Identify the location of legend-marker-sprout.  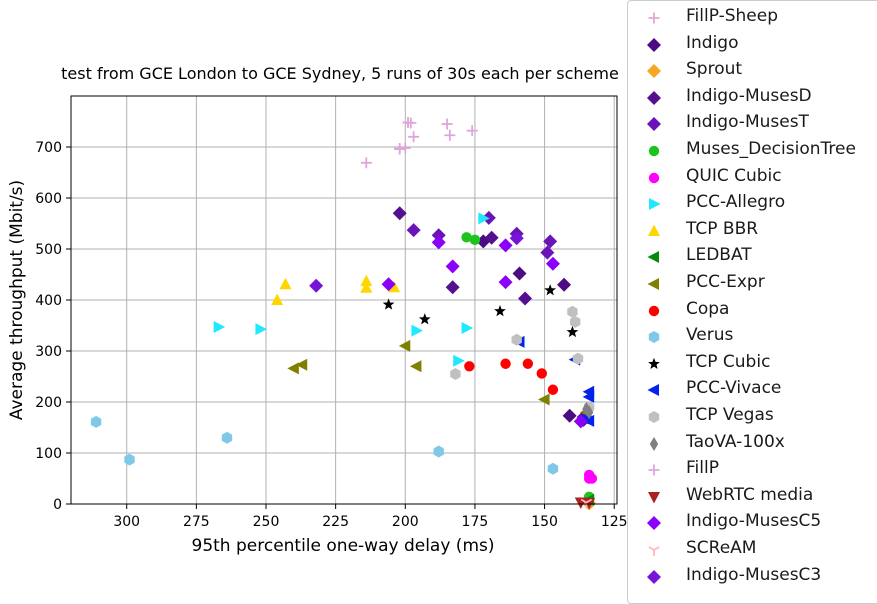
(654, 71).